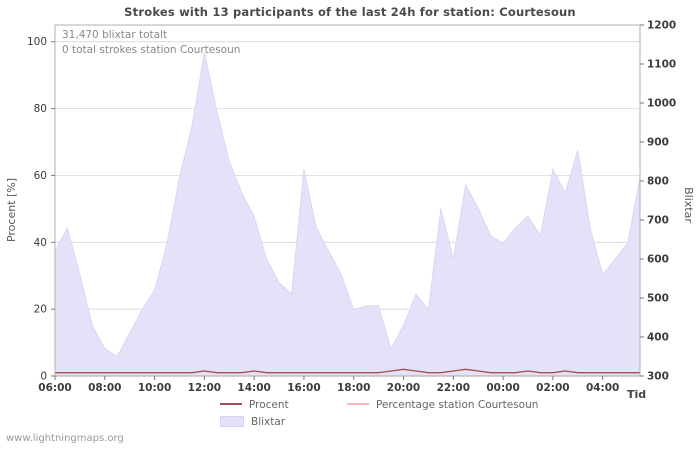 The image size is (700, 450). I want to click on left-tick-label: 40, so click(40, 243).